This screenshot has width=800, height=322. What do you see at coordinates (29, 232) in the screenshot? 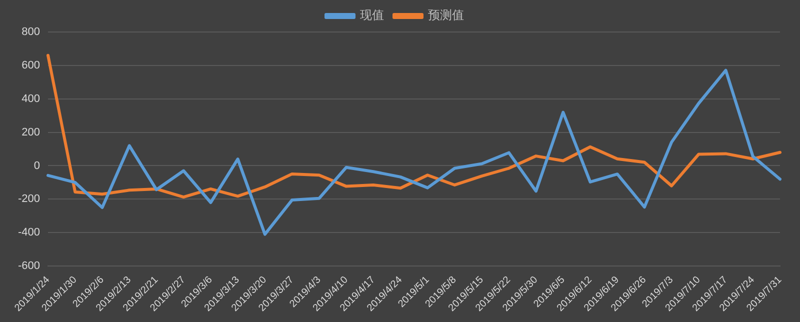
I see `y-tick-label: -400` at bounding box center [29, 232].